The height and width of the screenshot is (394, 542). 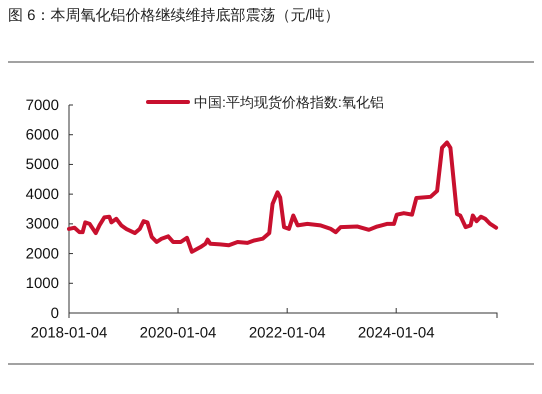 I want to click on y-tick-label: 4000, so click(x=42, y=194).